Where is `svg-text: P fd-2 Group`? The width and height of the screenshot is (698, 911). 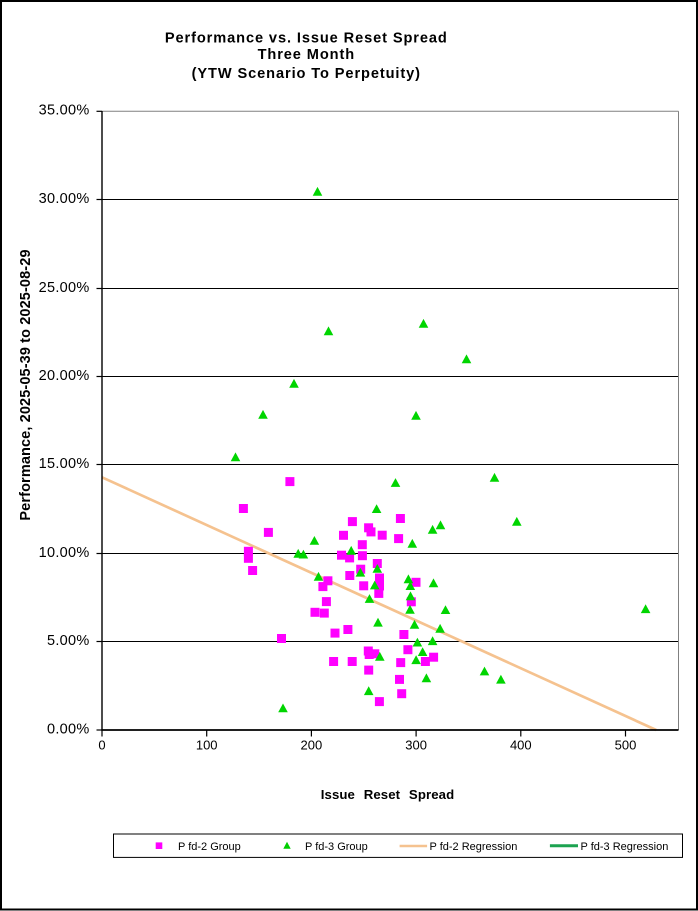
svg-text: P fd-2 Group is located at coordinates (209, 847).